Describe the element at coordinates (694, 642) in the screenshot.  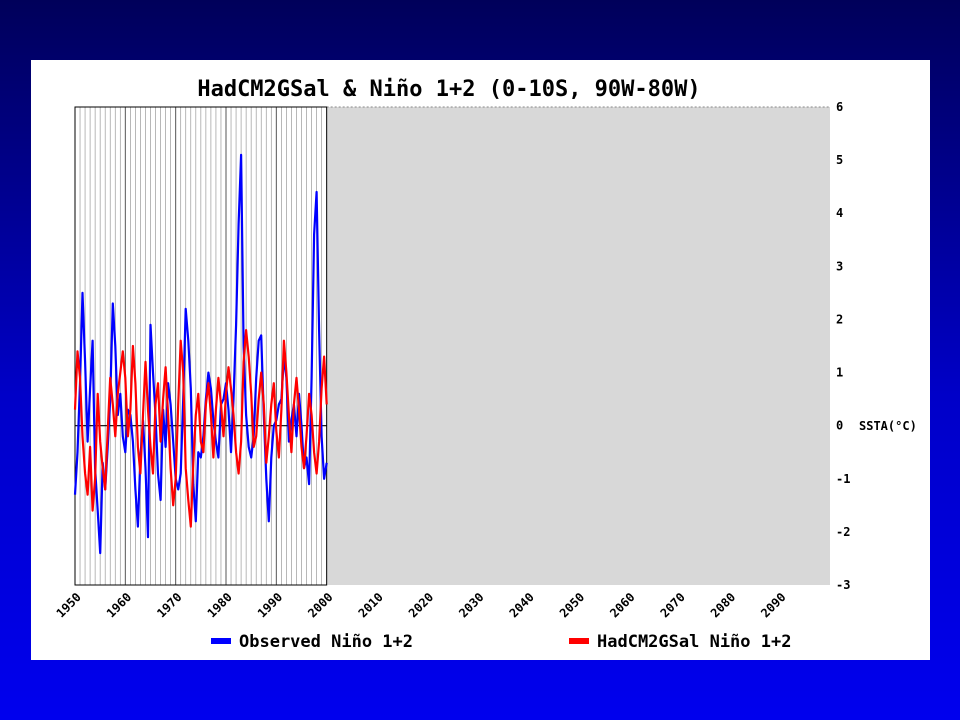
I see `legend-label: HadCM2GSal Niño 1+2` at that location.